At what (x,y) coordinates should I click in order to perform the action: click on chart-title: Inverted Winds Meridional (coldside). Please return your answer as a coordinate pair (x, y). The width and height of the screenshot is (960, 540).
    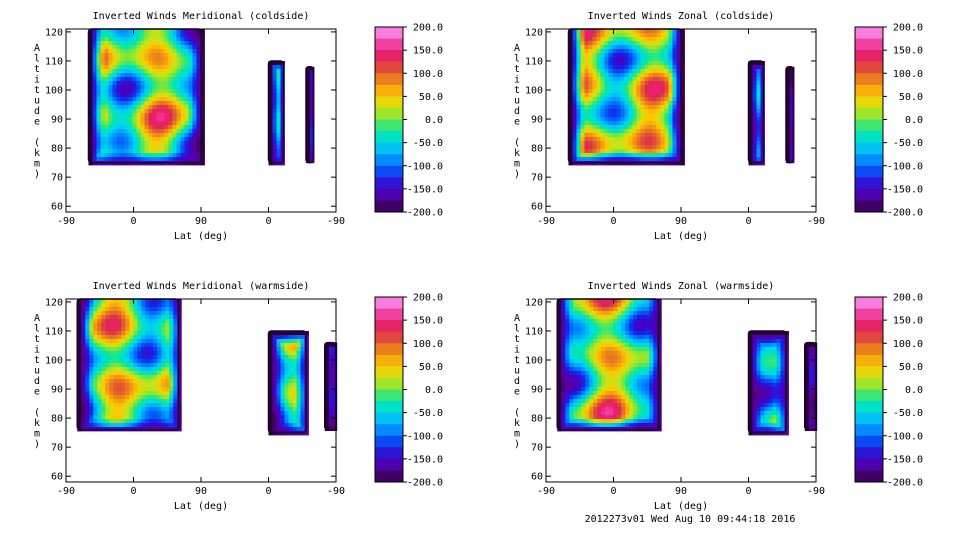
    Looking at the image, I should click on (201, 16).